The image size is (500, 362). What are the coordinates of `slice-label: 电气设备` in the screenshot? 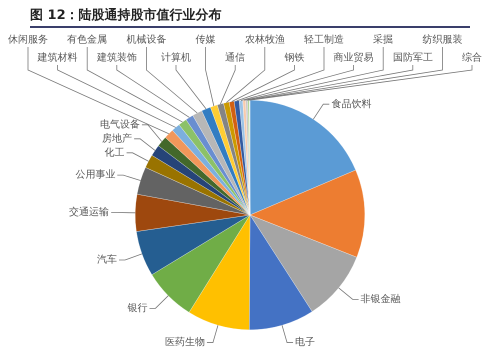 It's located at (120, 124).